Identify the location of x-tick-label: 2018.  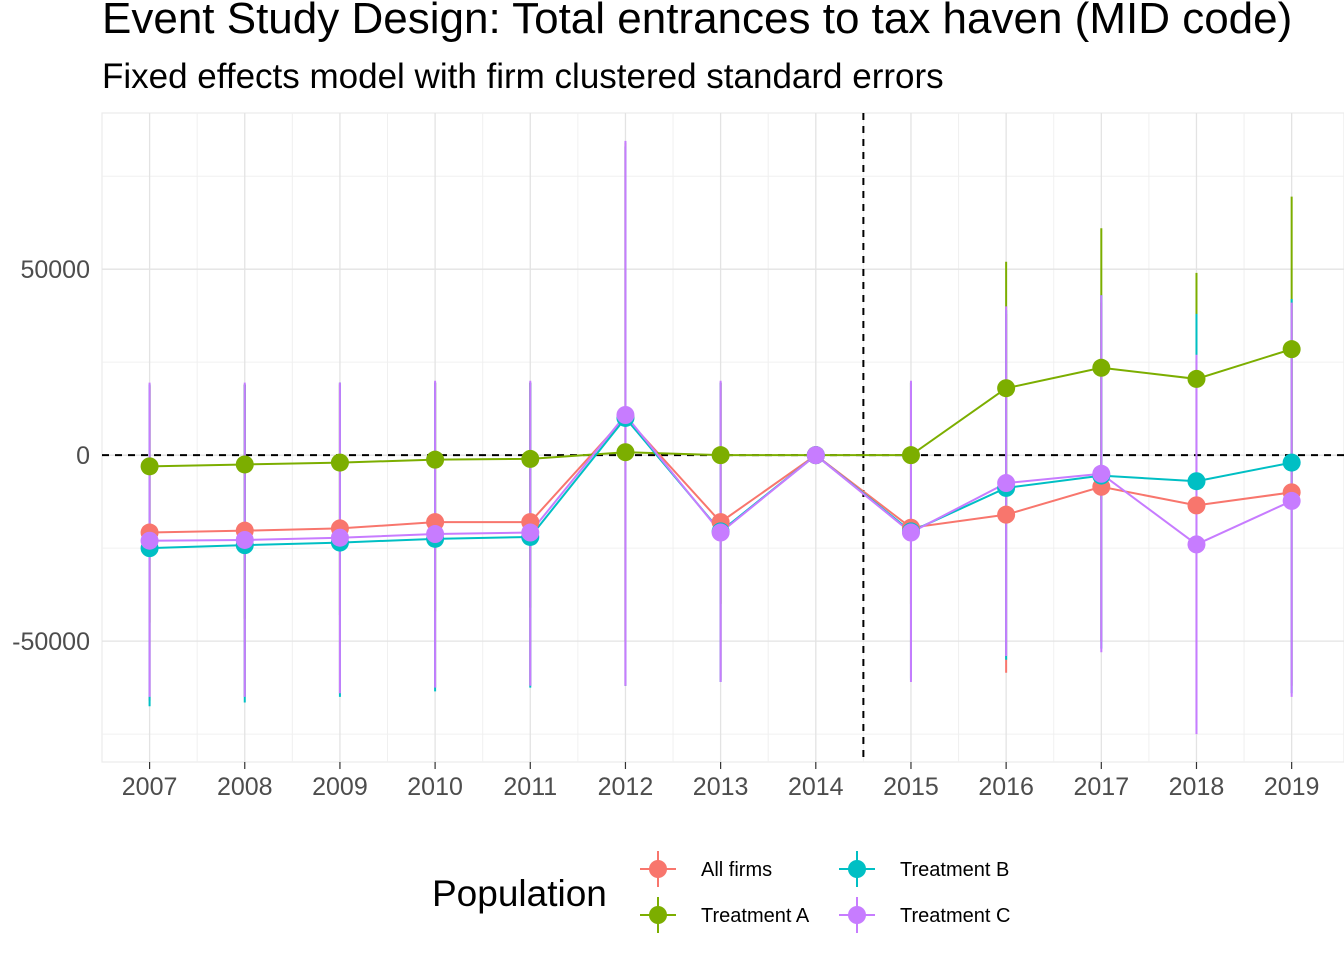
(1197, 787).